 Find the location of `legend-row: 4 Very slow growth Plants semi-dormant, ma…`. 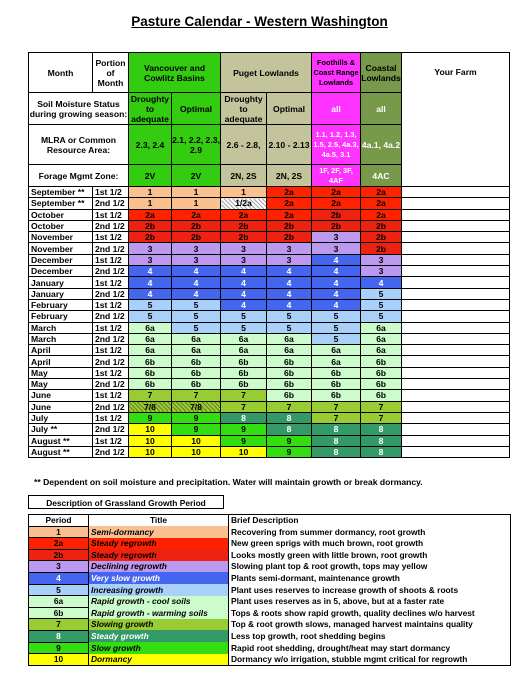

legend-row: 4 Very slow growth Plants semi-dormant, ma… is located at coordinates (269, 578).